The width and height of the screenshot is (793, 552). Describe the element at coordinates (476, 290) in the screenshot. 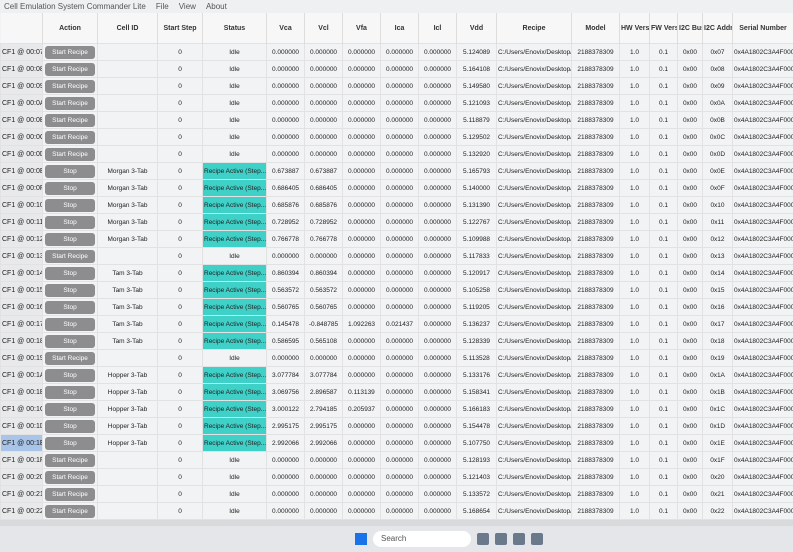

I see `cell: 5.105258` at that location.